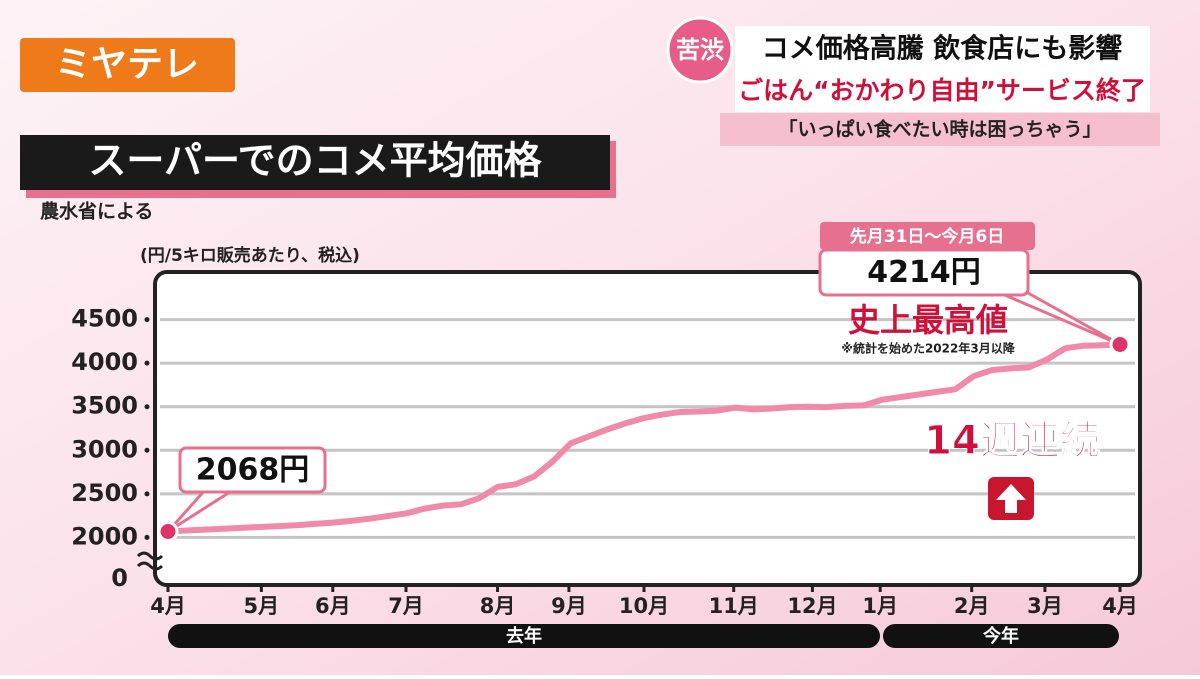 The height and width of the screenshot is (679, 1200). I want to click on x-tick-label: 11月, so click(734, 606).